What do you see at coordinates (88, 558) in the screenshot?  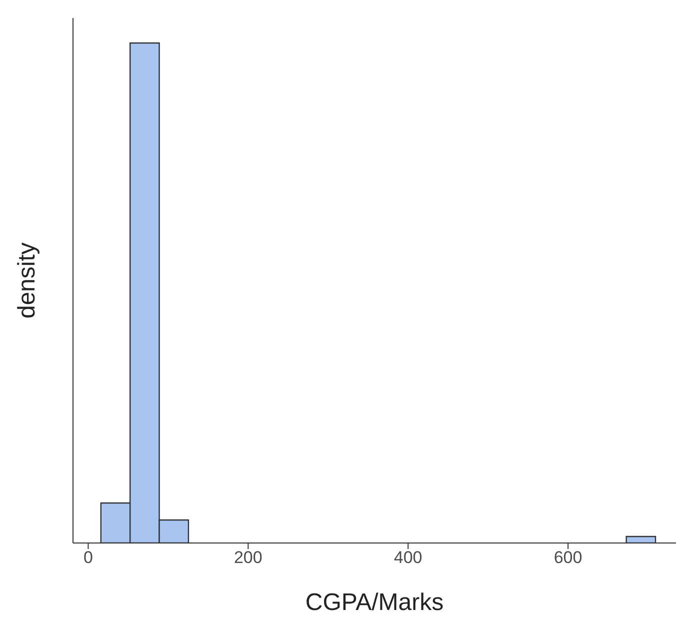 I see `x-tick-label: 0` at bounding box center [88, 558].